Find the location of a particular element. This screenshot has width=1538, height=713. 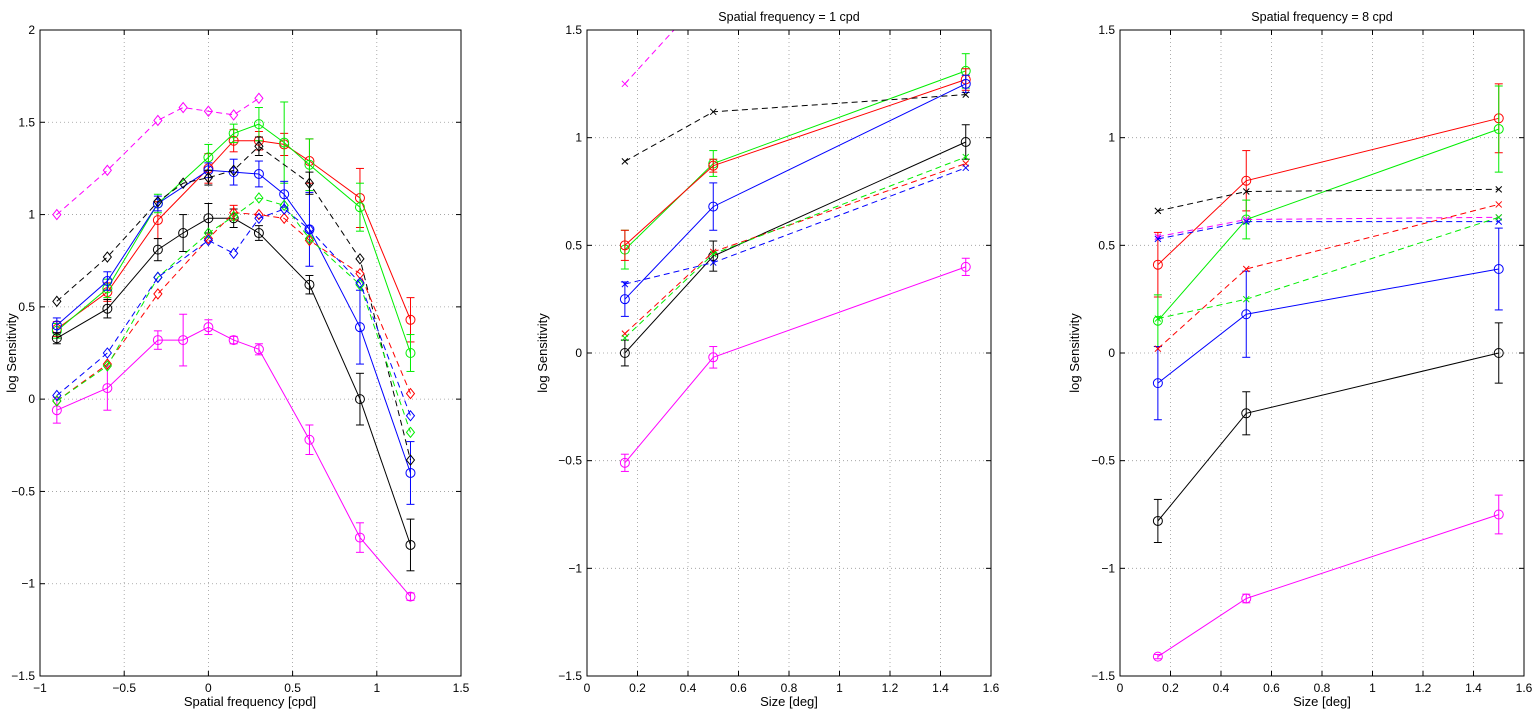

panel-2-series-blue-dashed-line is located at coordinates (795, 226).